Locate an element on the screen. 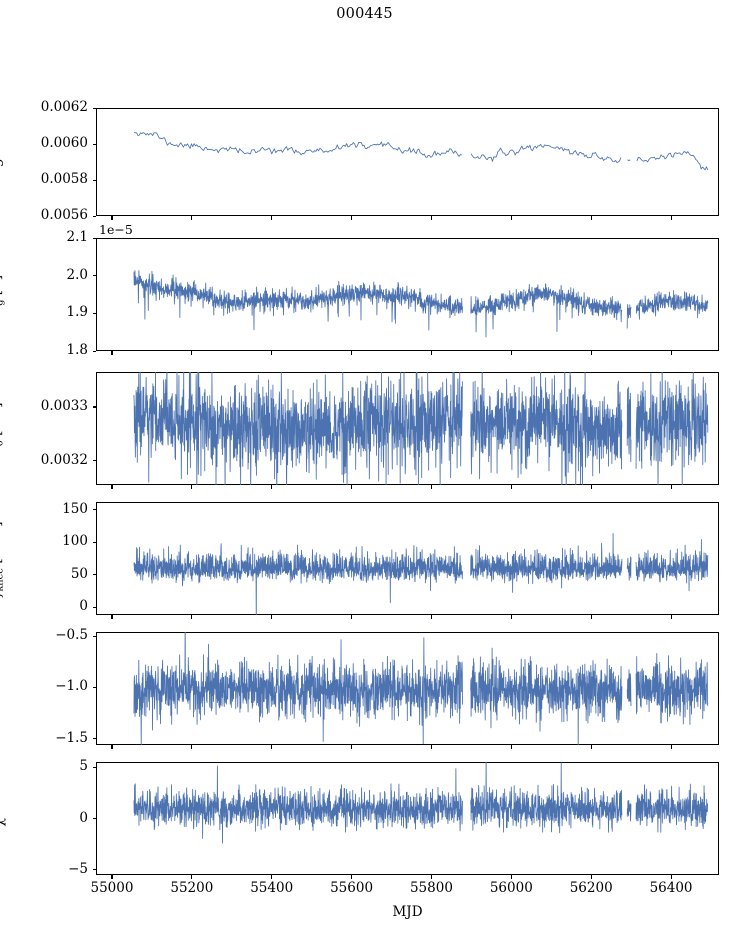  xtick-label-0: 55000 is located at coordinates (112, 888).